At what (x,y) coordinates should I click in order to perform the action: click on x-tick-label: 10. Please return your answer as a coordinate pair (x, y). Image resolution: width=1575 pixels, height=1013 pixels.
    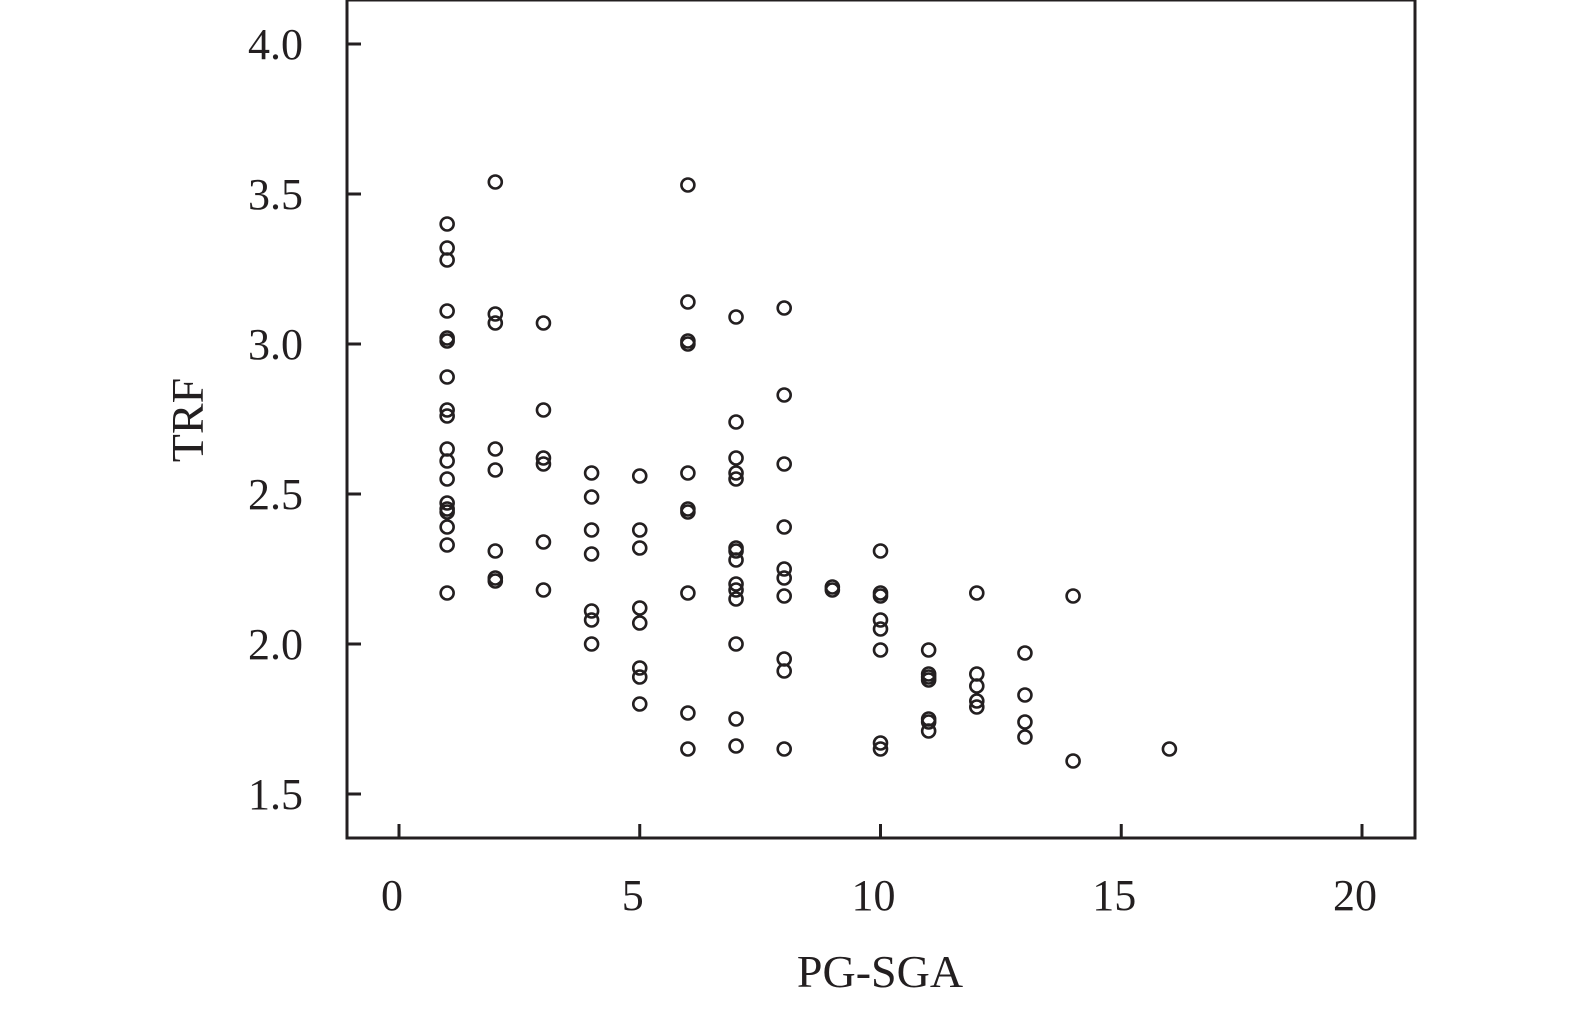
    Looking at the image, I should click on (874, 895).